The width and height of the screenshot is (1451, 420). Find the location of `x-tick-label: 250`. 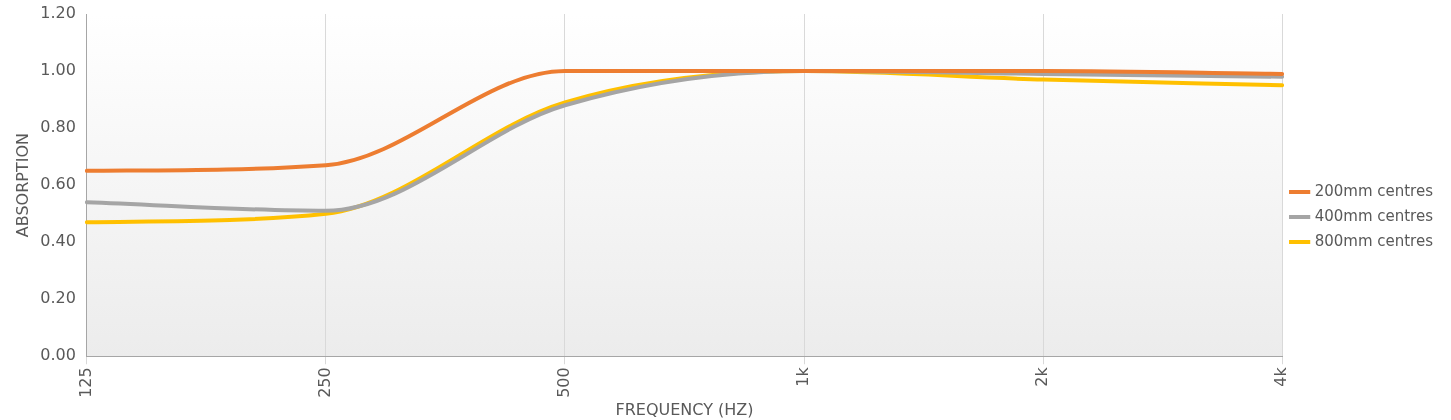

x-tick-label: 250 is located at coordinates (325, 382).